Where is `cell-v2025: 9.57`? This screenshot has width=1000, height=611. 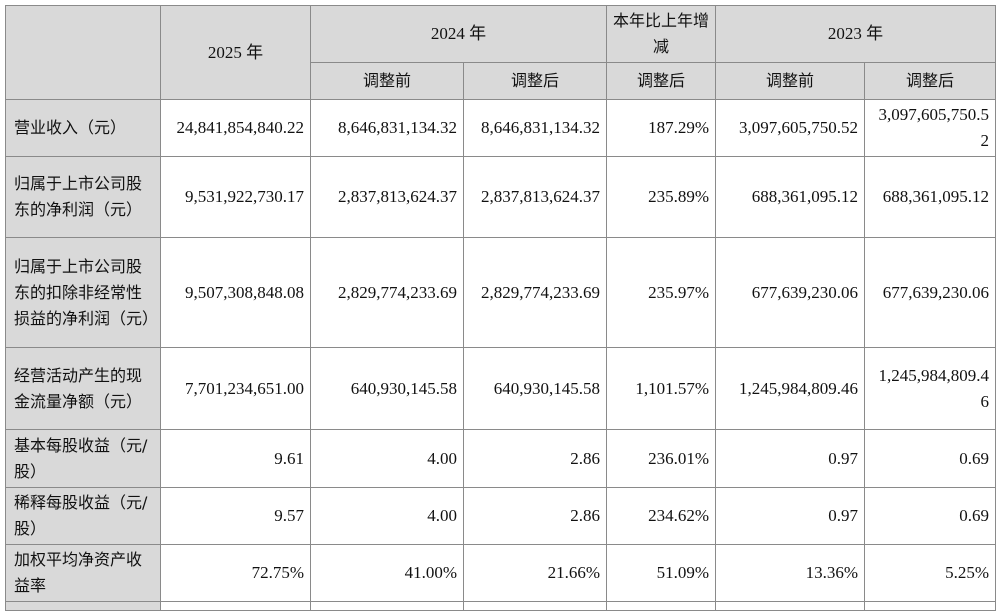
cell-v2025: 9.57 is located at coordinates (235, 516).